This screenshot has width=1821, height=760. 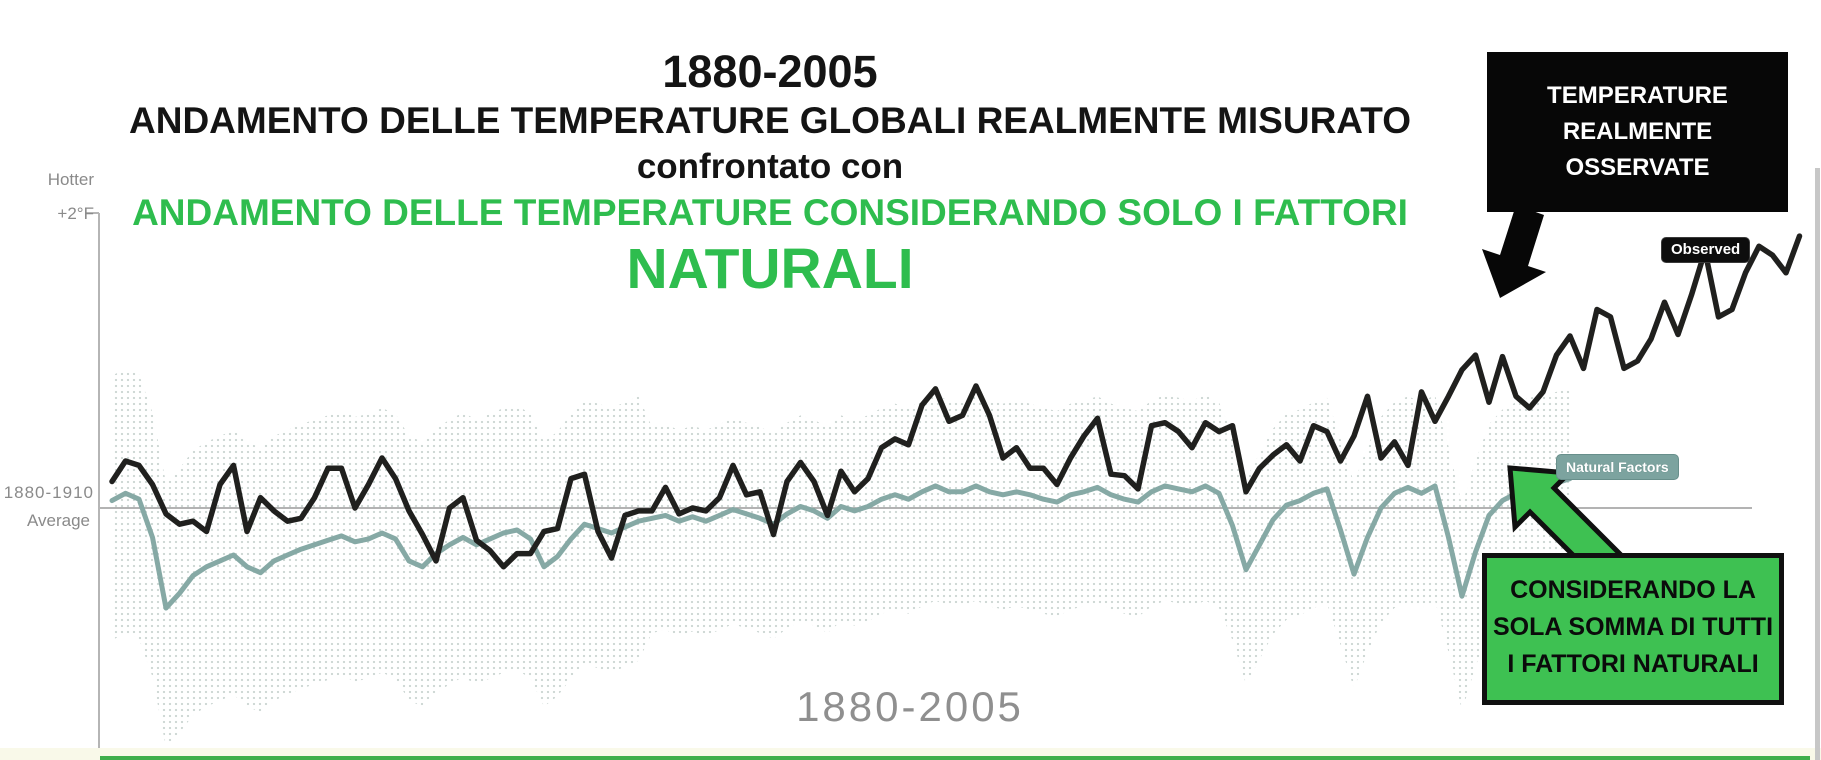 What do you see at coordinates (1617, 467) in the screenshot?
I see `natural-factors-series-badge: Natural Factors` at bounding box center [1617, 467].